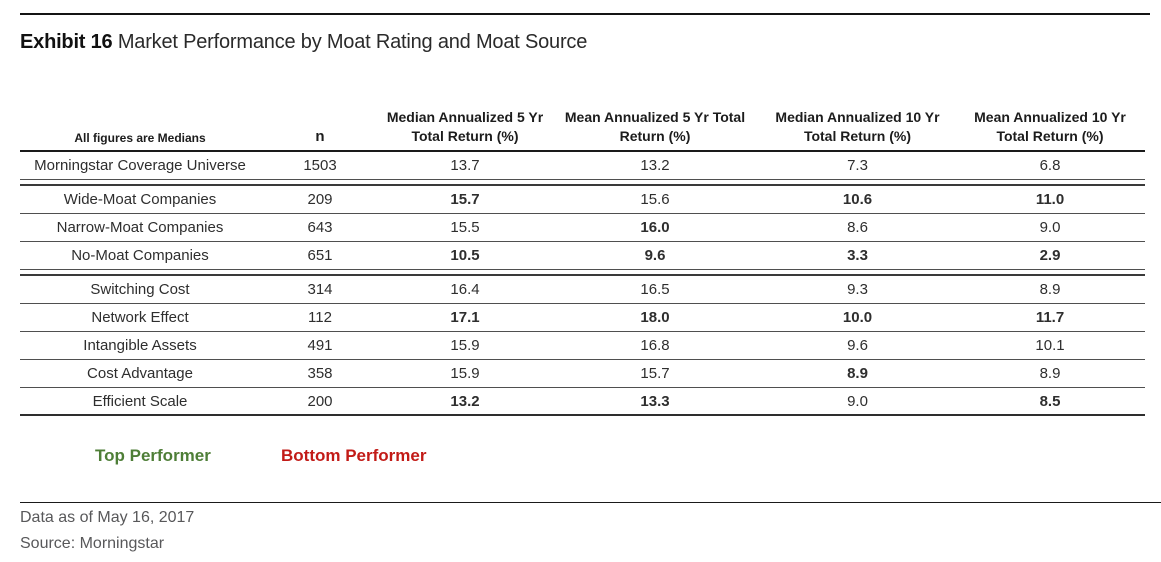 This screenshot has height=562, width=1161. Describe the element at coordinates (320, 401) in the screenshot. I see `cell-n: 200` at that location.